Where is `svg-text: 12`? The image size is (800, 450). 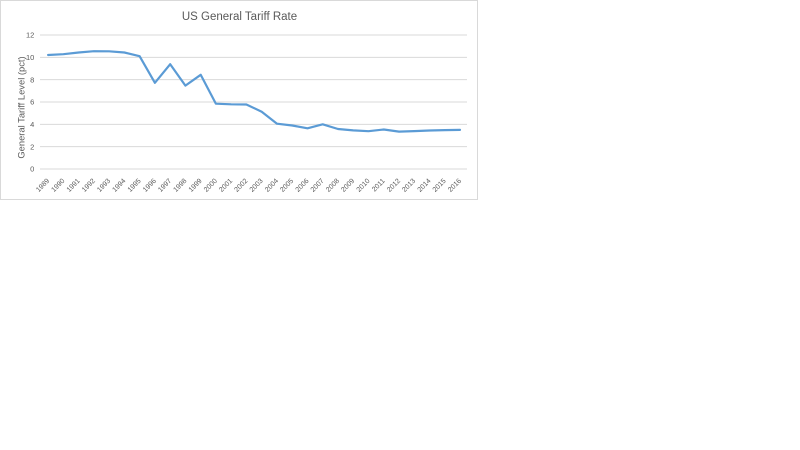 svg-text: 12 is located at coordinates (30, 35).